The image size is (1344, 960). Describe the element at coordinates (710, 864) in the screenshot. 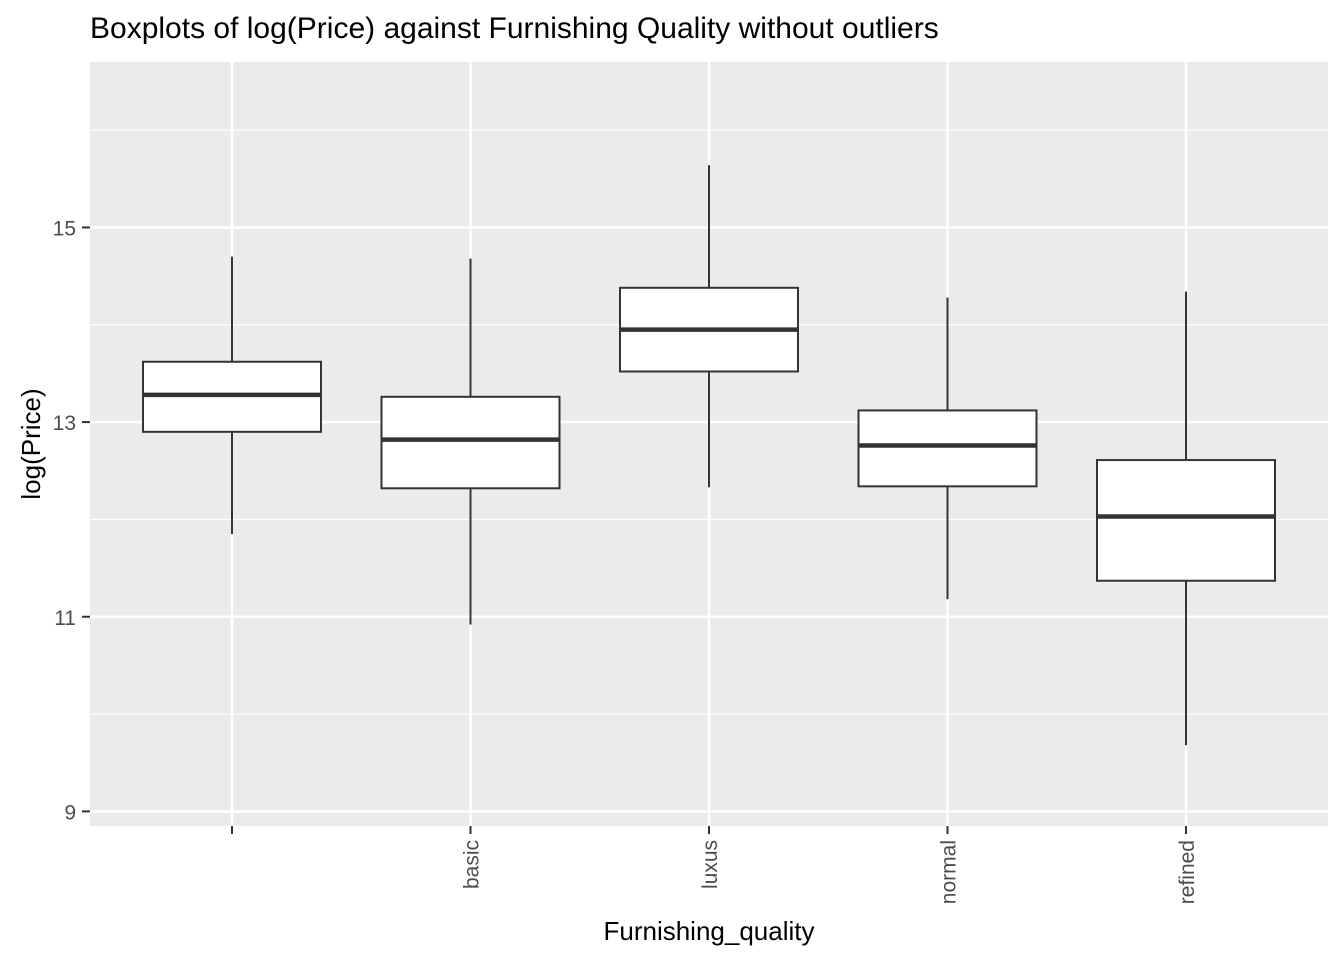

I see `x-tick-label: luxus` at that location.